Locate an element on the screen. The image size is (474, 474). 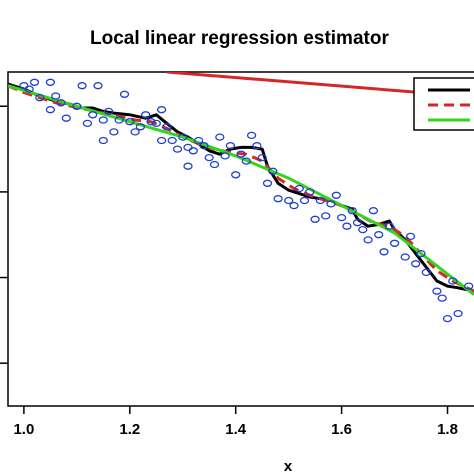
chart-title: Local linear regression estimator is located at coordinates (239, 38).